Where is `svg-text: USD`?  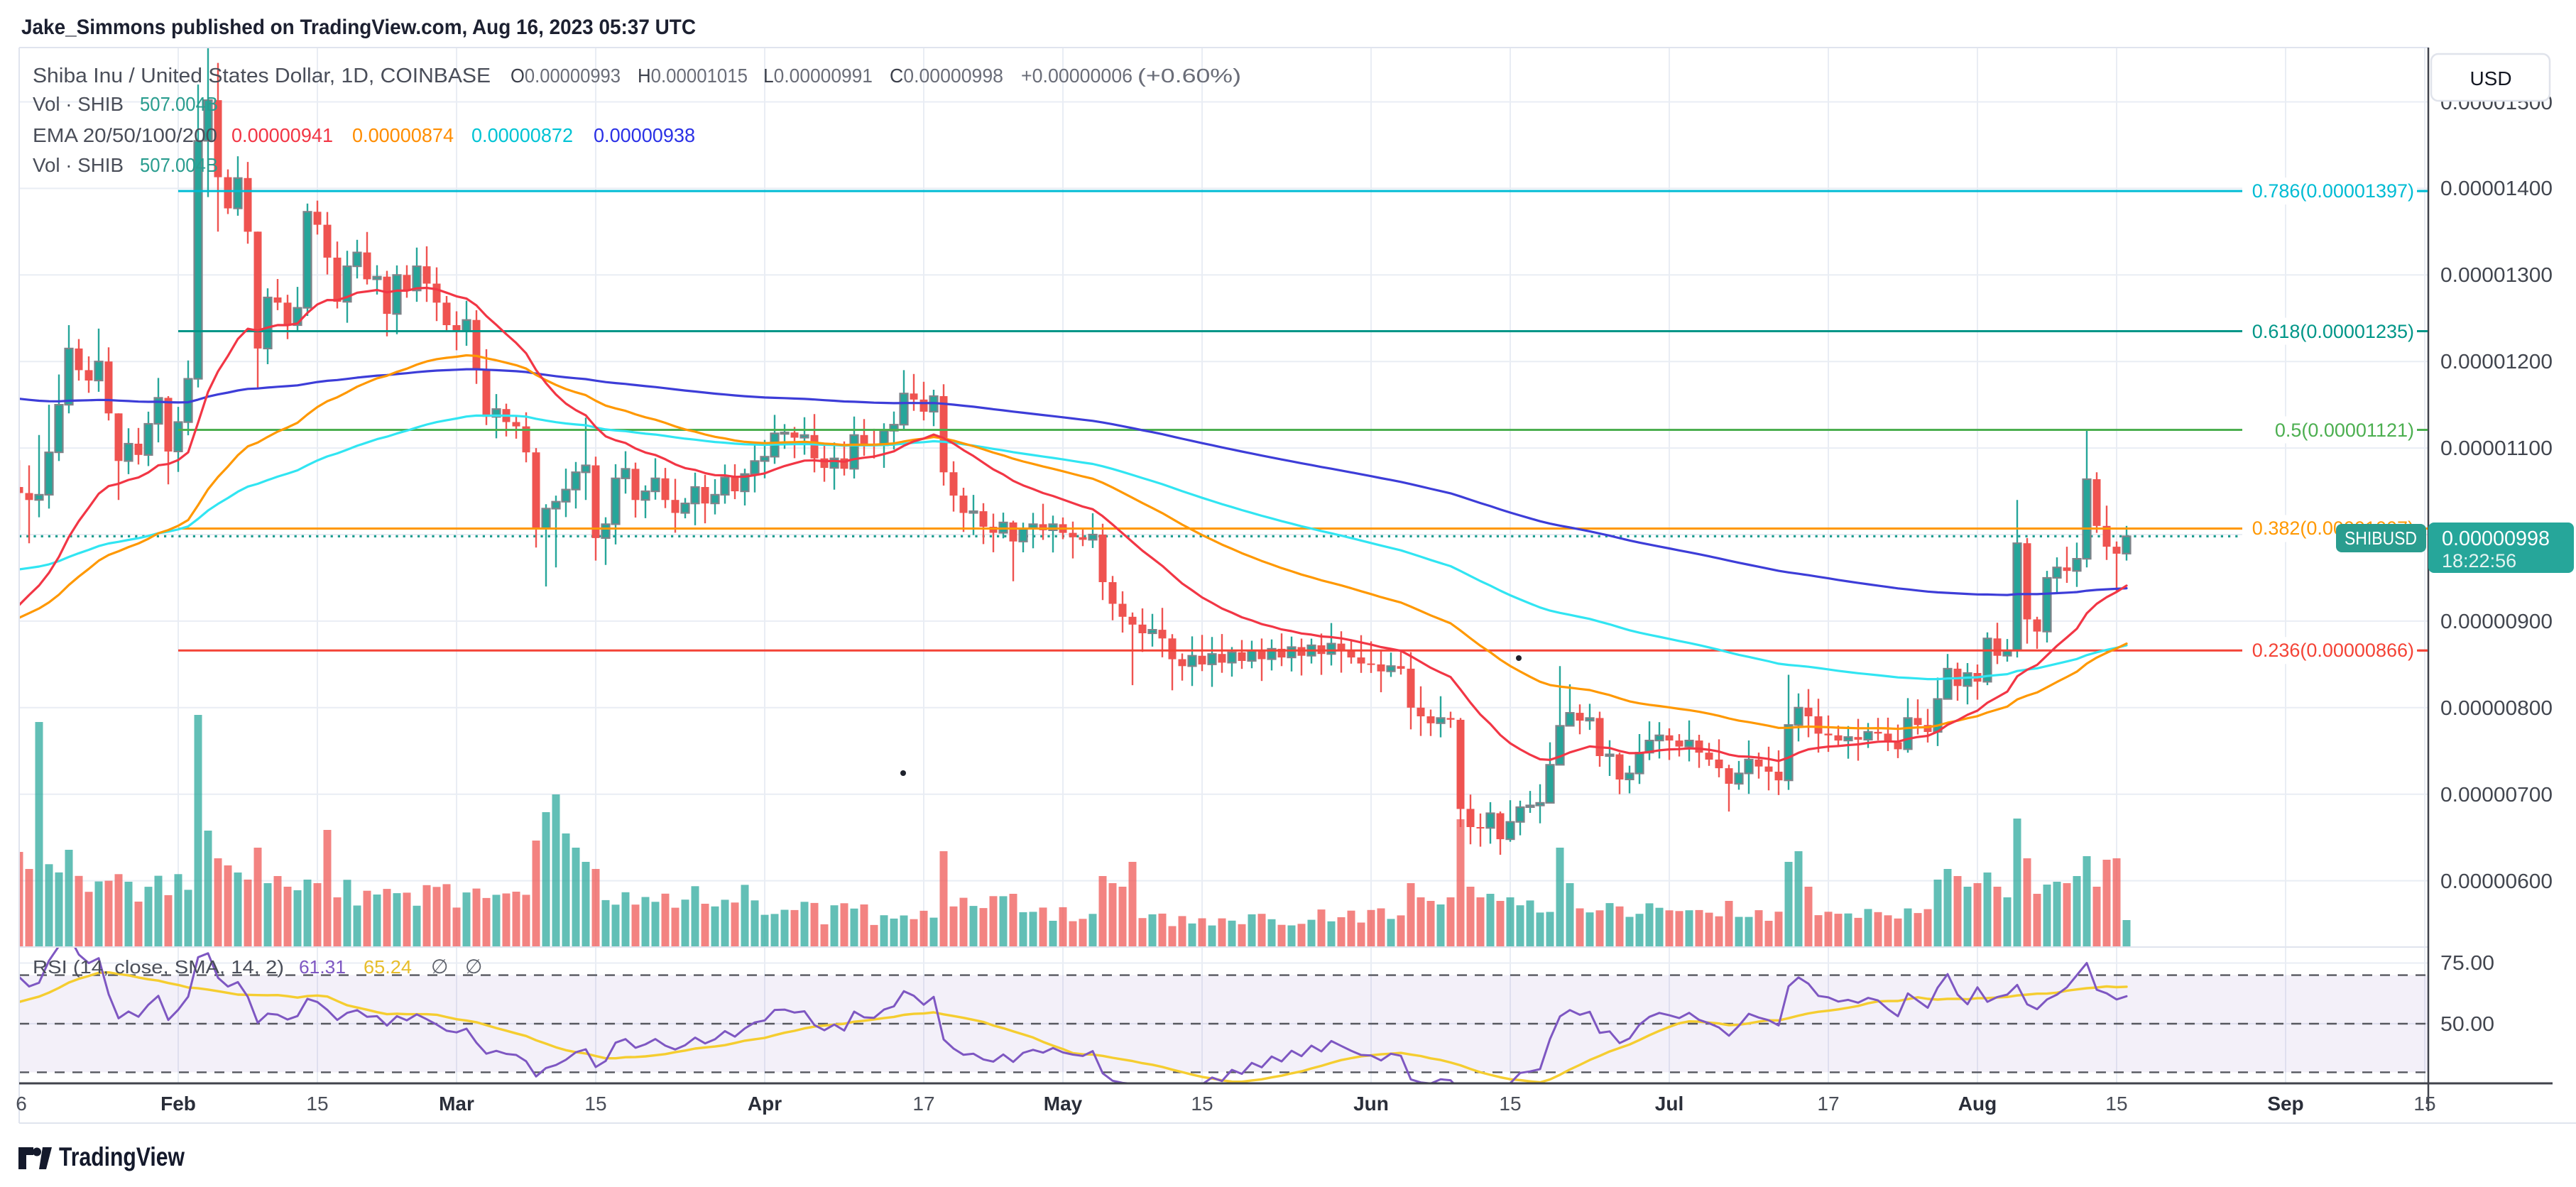
svg-text: USD is located at coordinates (2490, 78).